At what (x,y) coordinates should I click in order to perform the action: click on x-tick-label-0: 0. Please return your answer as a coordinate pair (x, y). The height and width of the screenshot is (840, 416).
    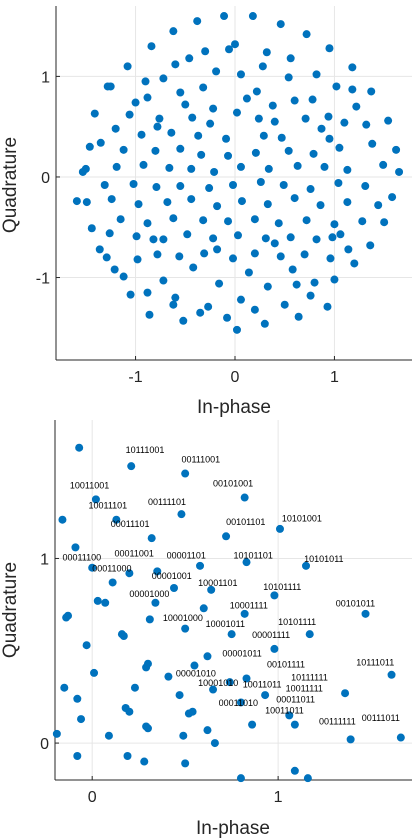
    Looking at the image, I should click on (92, 797).